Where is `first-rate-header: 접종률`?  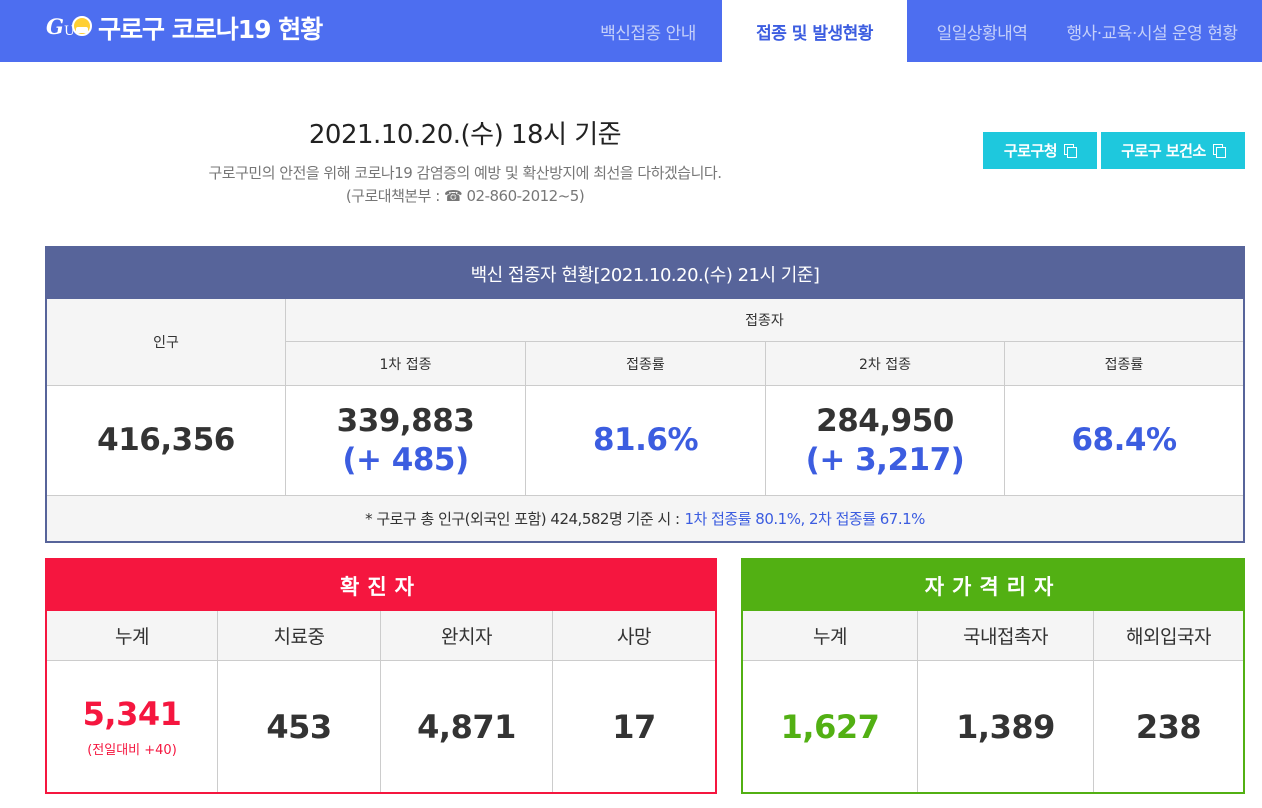
first-rate-header: 접종률 is located at coordinates (646, 364).